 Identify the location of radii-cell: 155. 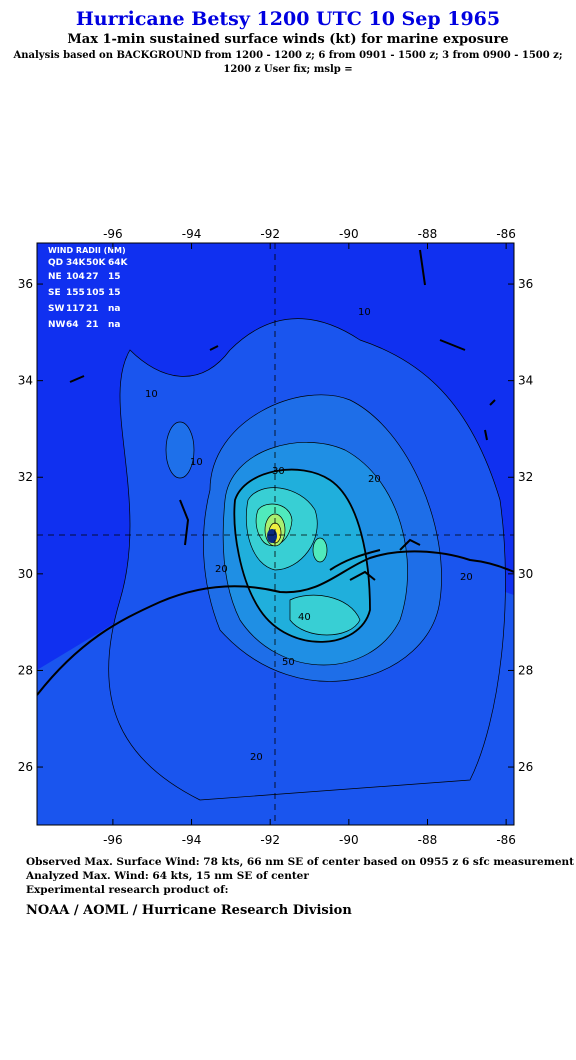
(75, 293).